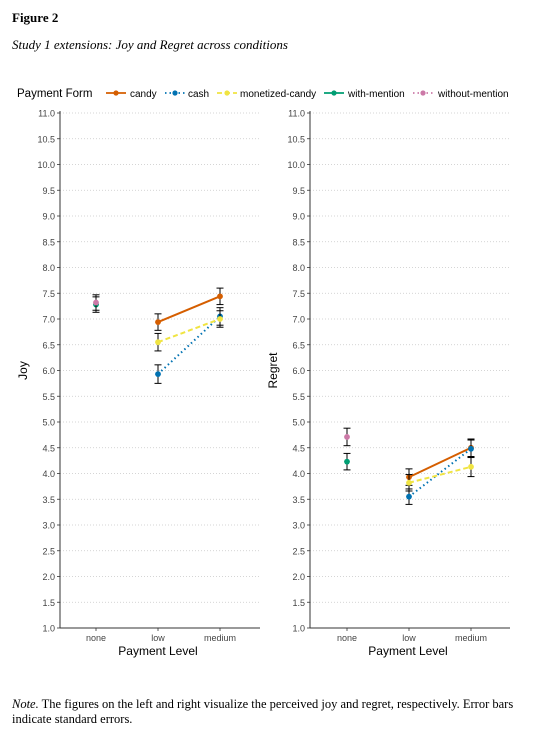 This screenshot has width=540, height=741. What do you see at coordinates (278, 94) in the screenshot?
I see `legend-label-monetized-candy: monetized-candy` at bounding box center [278, 94].